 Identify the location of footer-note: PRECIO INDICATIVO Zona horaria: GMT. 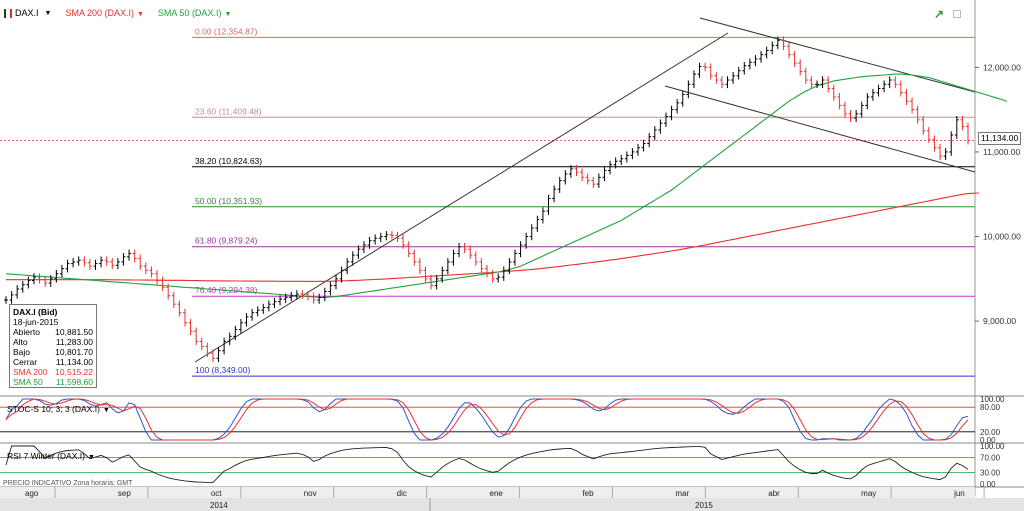
(68, 483).